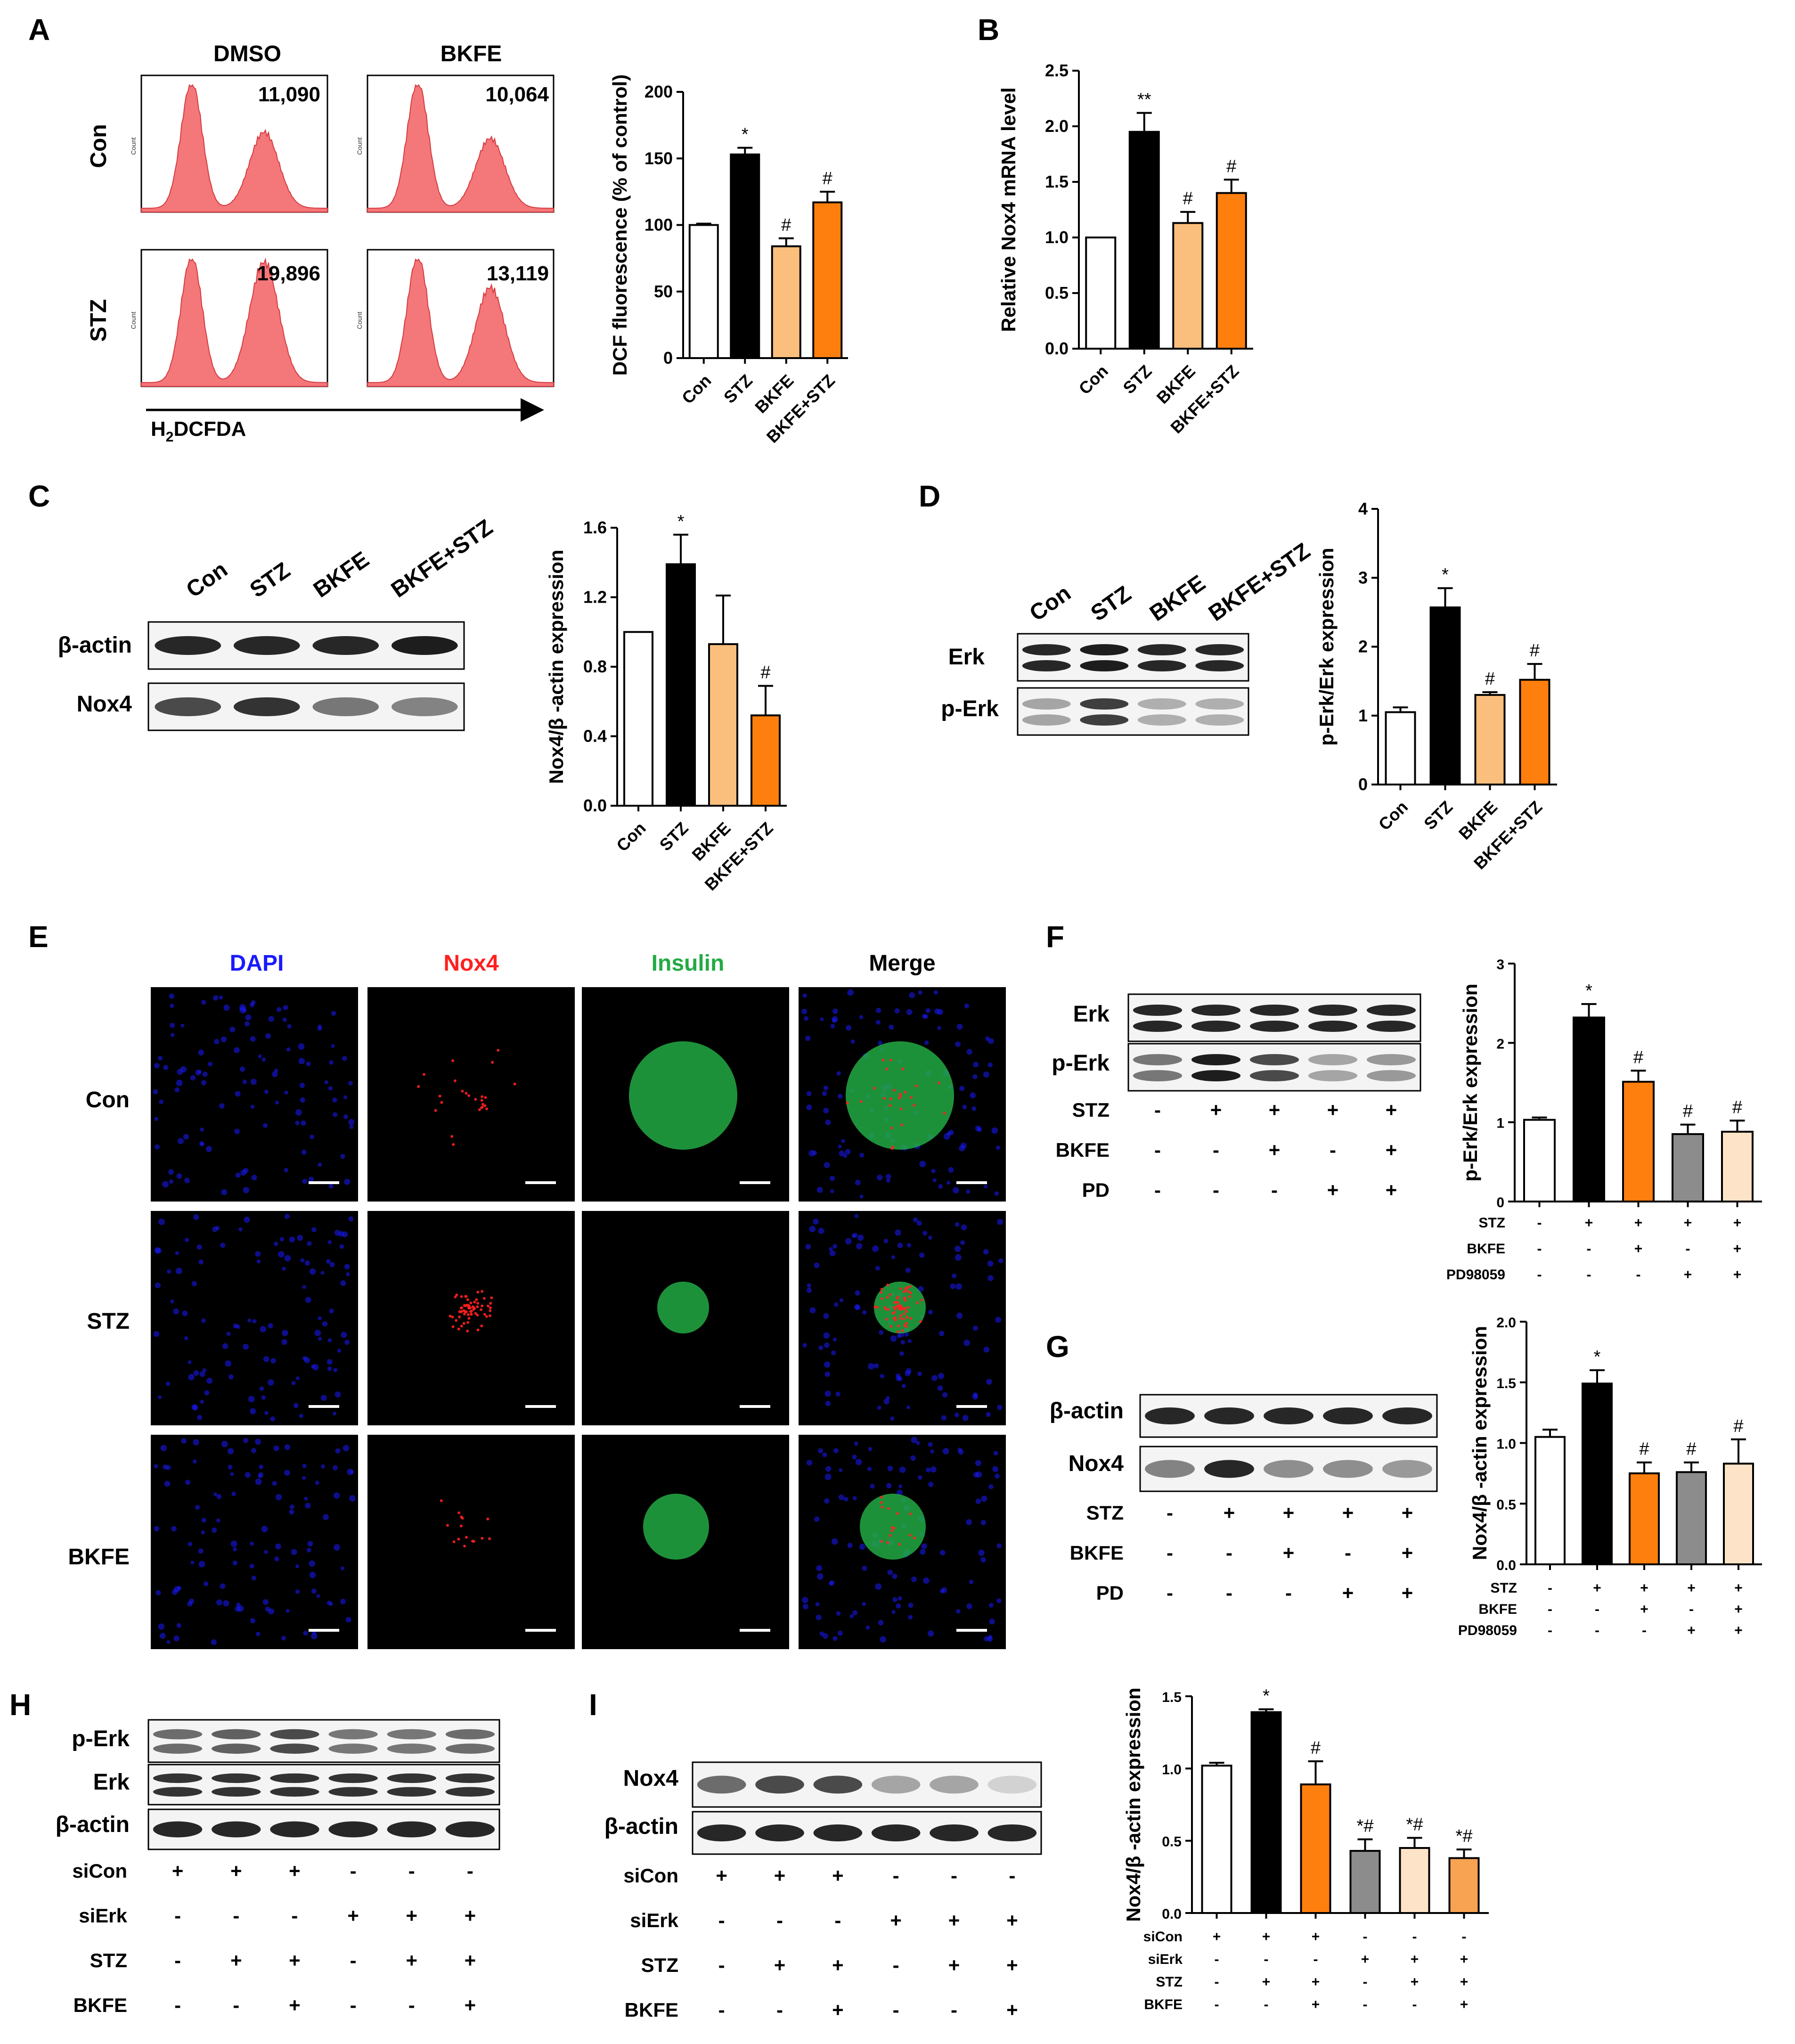 The width and height of the screenshot is (1795, 2044). I want to click on islet-insulin, so click(683, 1307).